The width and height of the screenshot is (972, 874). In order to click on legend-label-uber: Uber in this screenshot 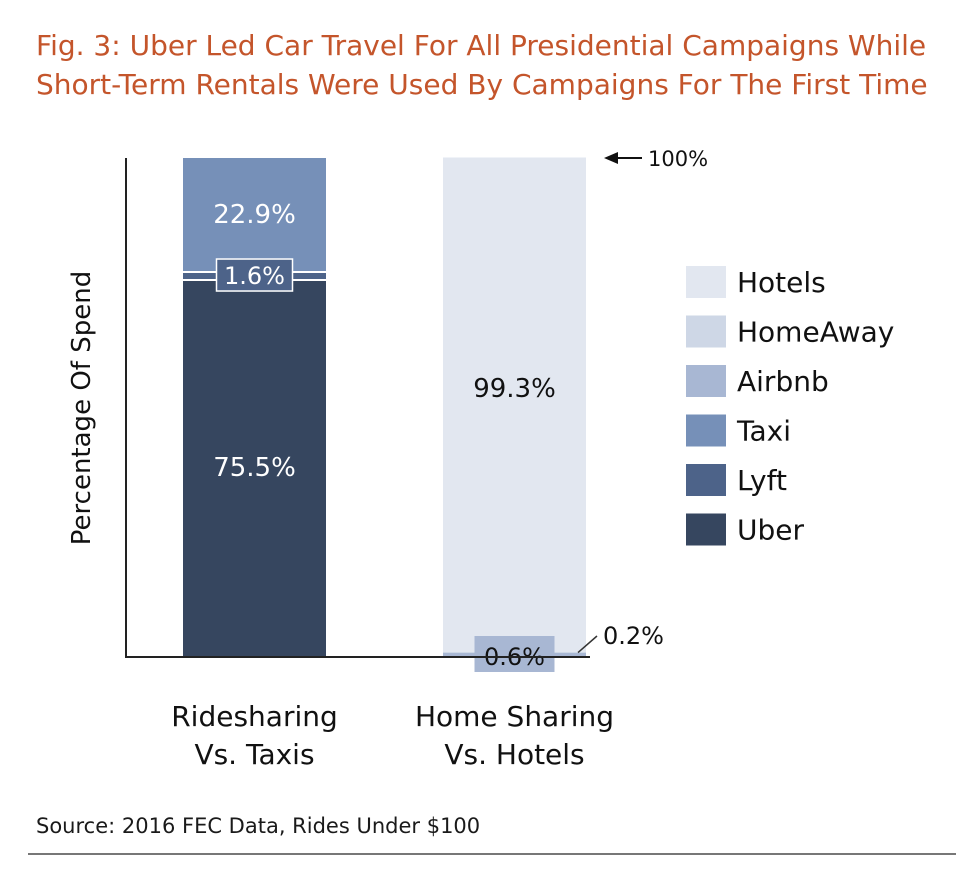, I will do `click(770, 530)`.